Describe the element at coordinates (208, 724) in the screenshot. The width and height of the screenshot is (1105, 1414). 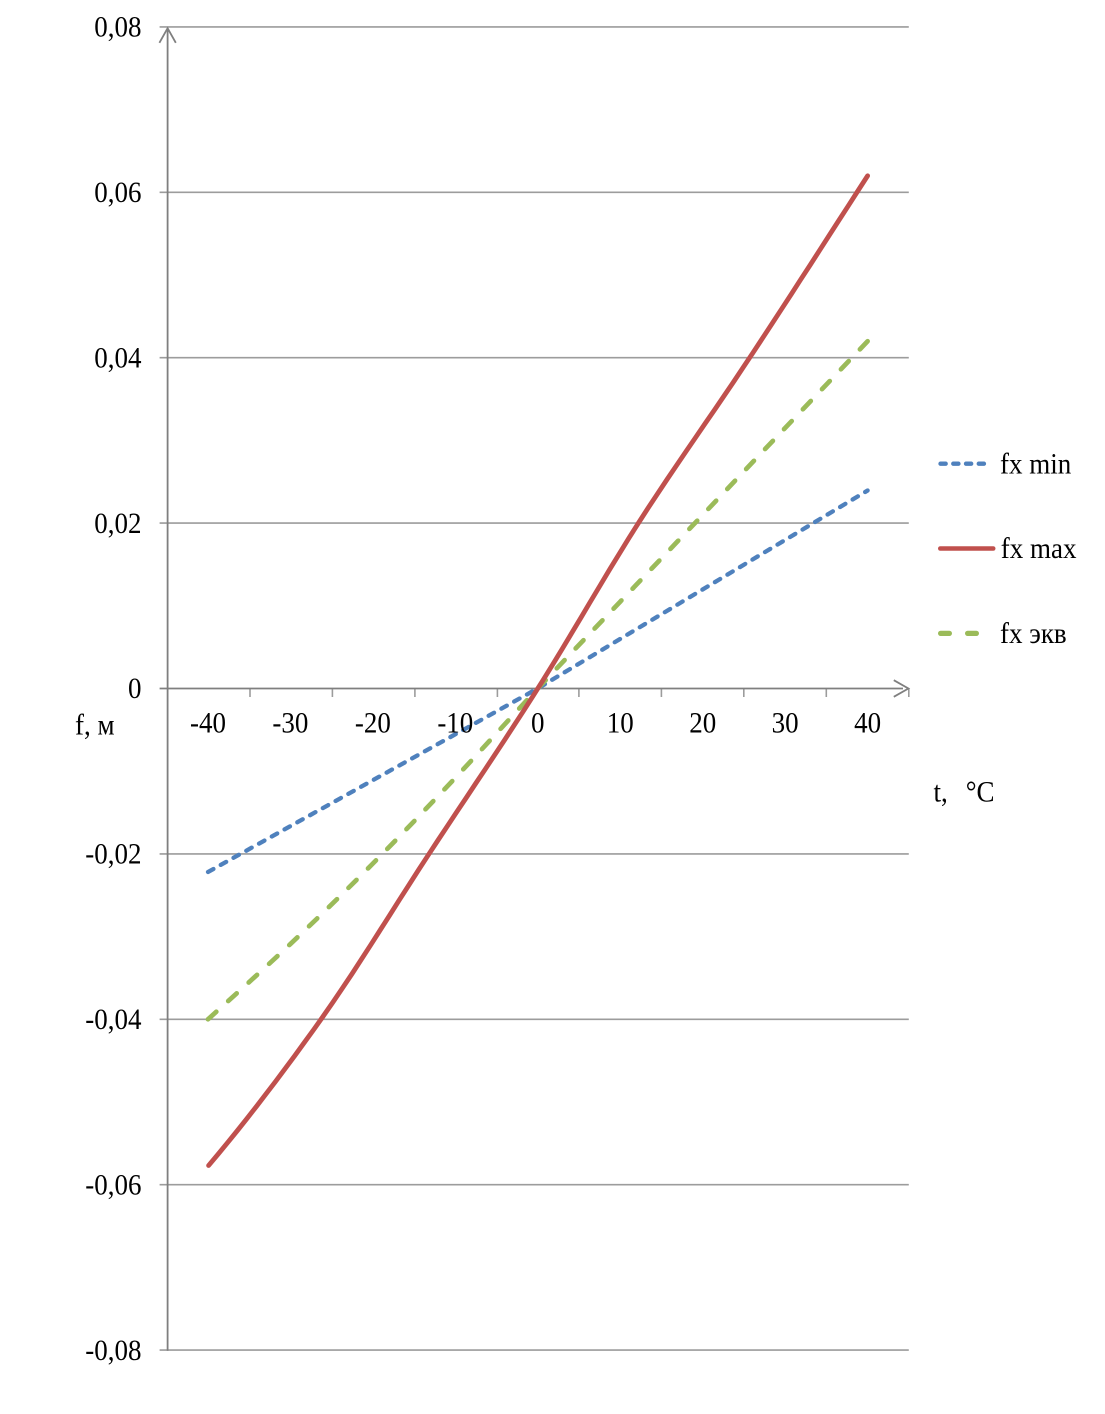
I see `svg-text: -40` at that location.